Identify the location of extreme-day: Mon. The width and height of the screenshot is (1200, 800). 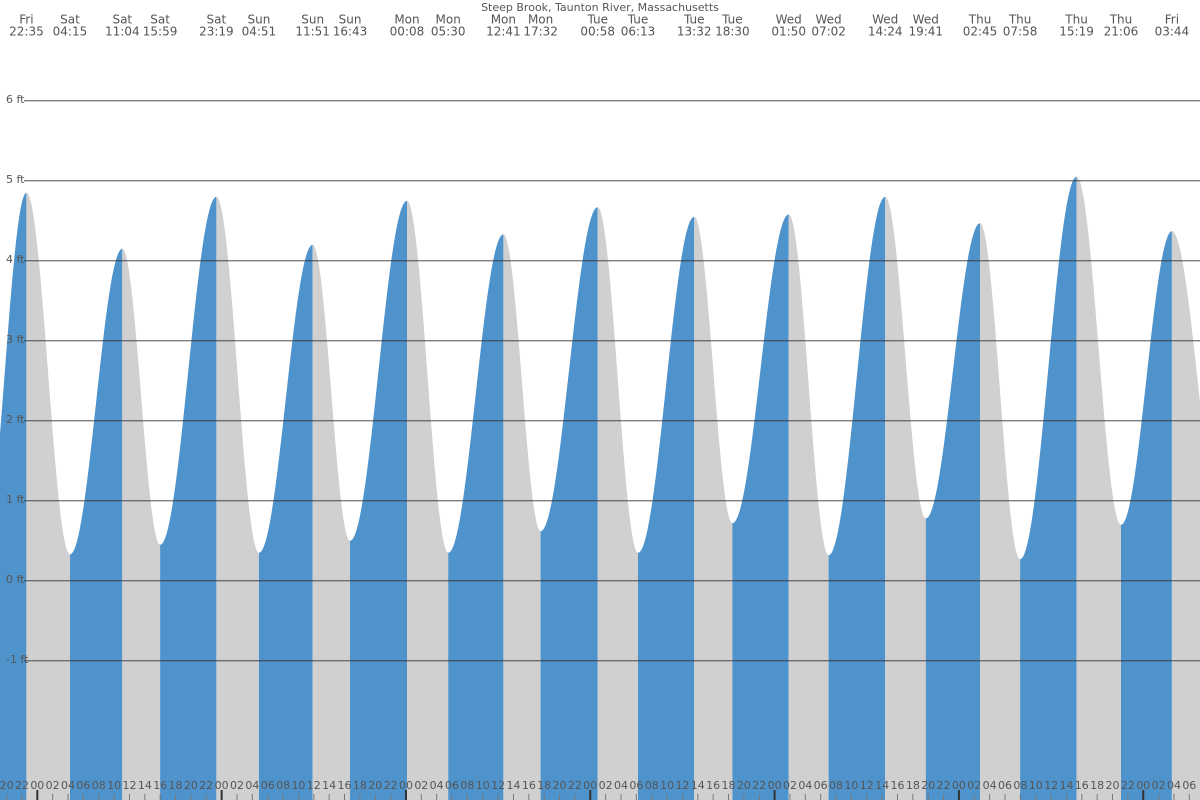
(406, 20).